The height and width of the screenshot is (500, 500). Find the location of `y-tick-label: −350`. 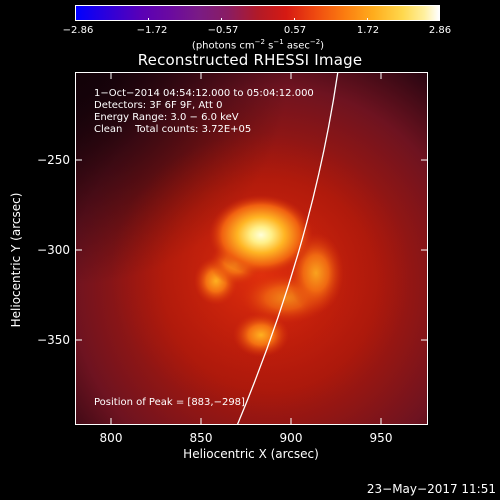

y-tick-label: −350 is located at coordinates (53, 340).